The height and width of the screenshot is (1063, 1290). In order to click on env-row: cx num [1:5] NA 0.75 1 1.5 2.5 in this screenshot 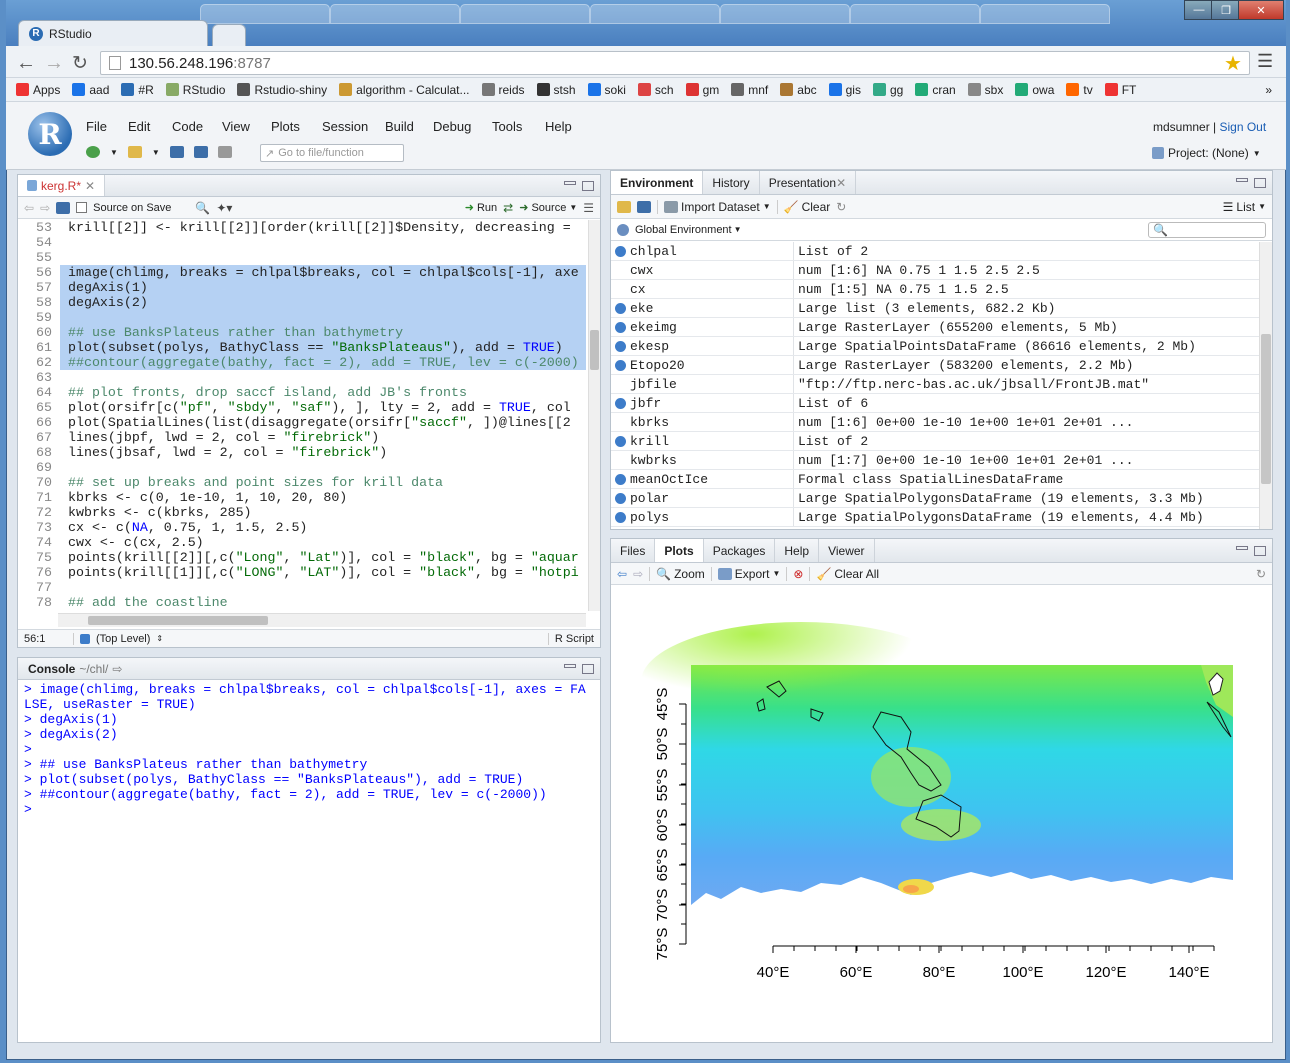, I will do `click(935, 289)`.